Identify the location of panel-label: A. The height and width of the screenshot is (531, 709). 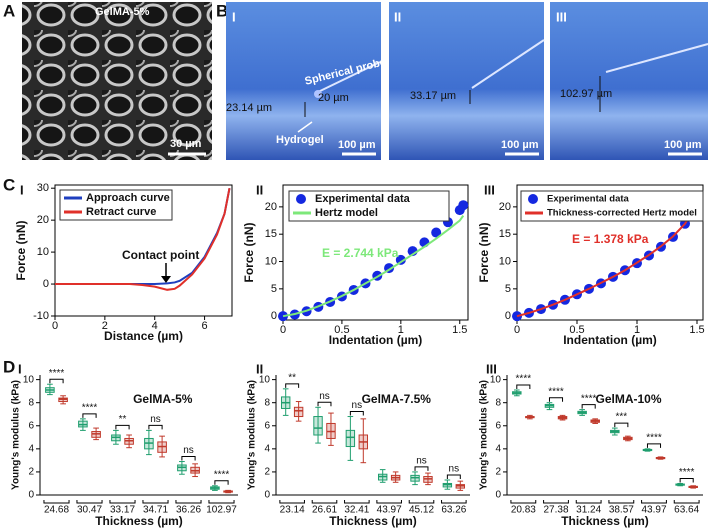
(9, 10).